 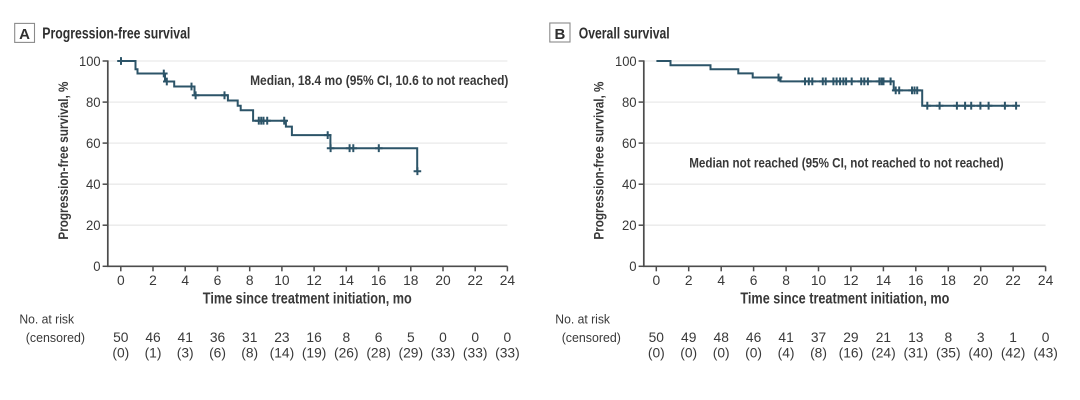 I want to click on svg-text: Progression-free survival, so click(x=116, y=34).